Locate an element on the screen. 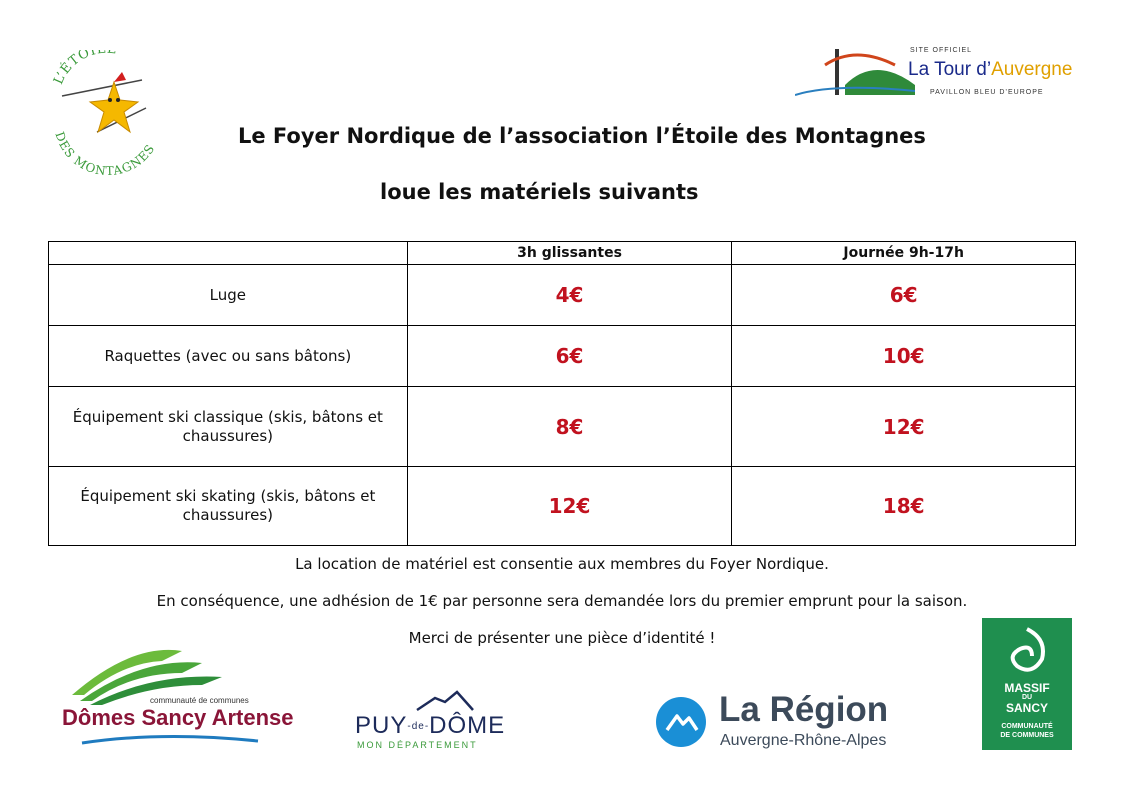 This screenshot has height=795, width=1124. sancy-line4: COMMUNAUTÉ is located at coordinates (1027, 726).